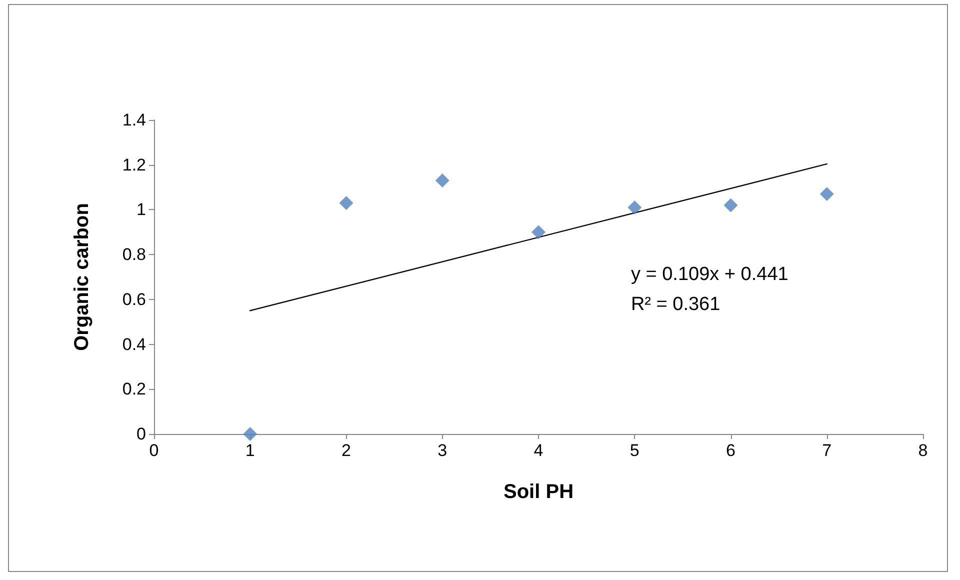 This screenshot has height=580, width=960. What do you see at coordinates (250, 450) in the screenshot?
I see `x-tick-label: 1` at bounding box center [250, 450].